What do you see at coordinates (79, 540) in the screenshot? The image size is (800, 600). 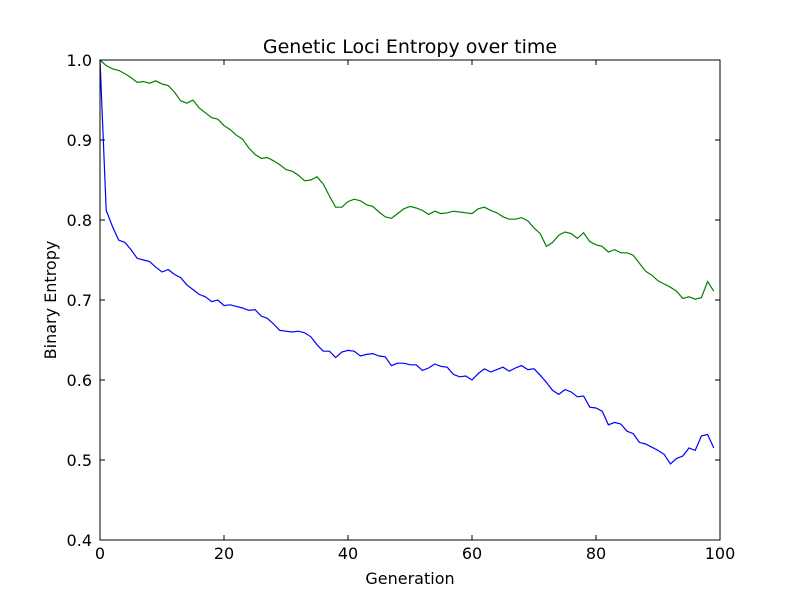 I see `y-tick-label: 0.4` at bounding box center [79, 540].